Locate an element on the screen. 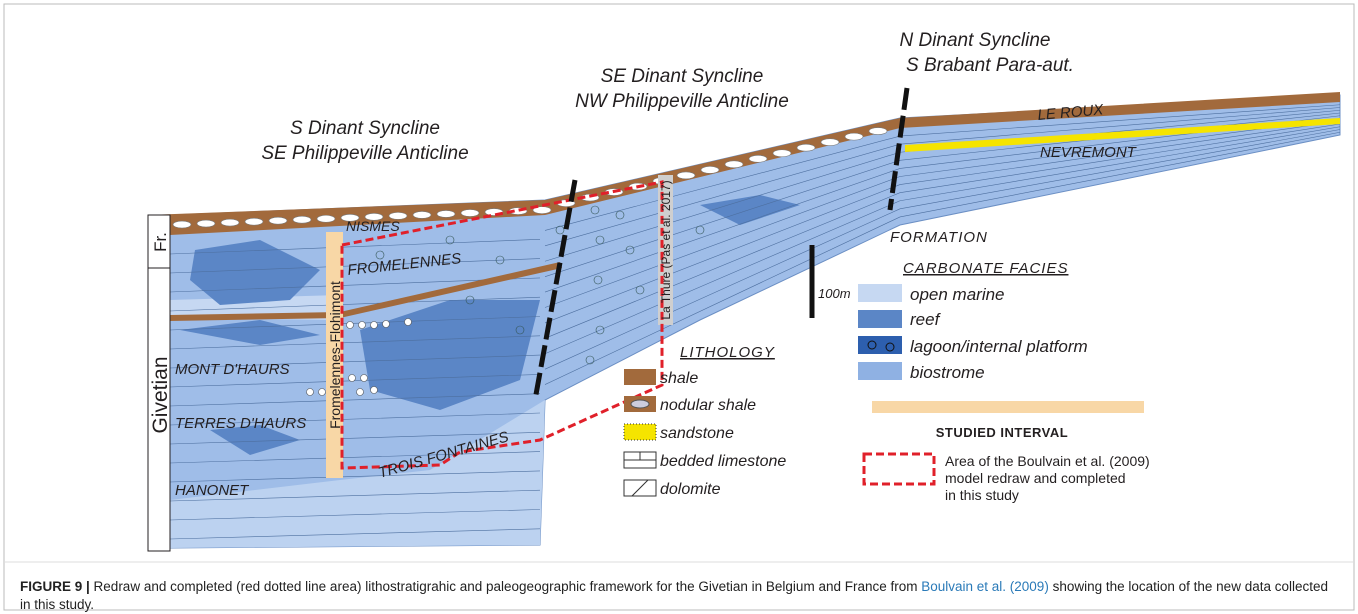 The width and height of the screenshot is (1358, 614). section-label: La Thure (Pas et al. 2017) is located at coordinates (666, 249).